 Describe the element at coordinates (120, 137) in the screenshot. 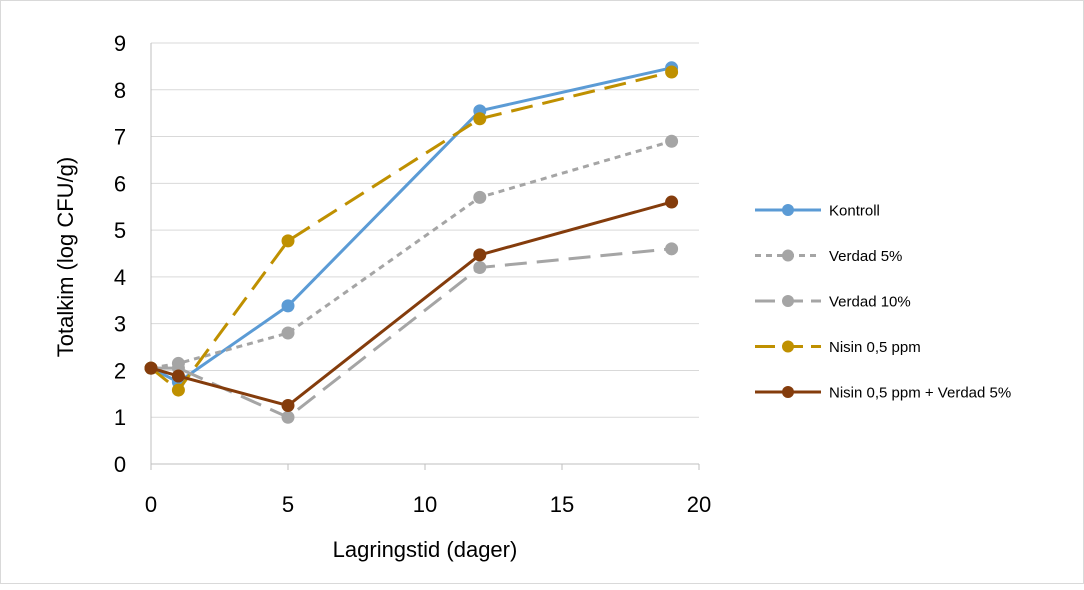

I see `y-tick-label-7: 7` at that location.